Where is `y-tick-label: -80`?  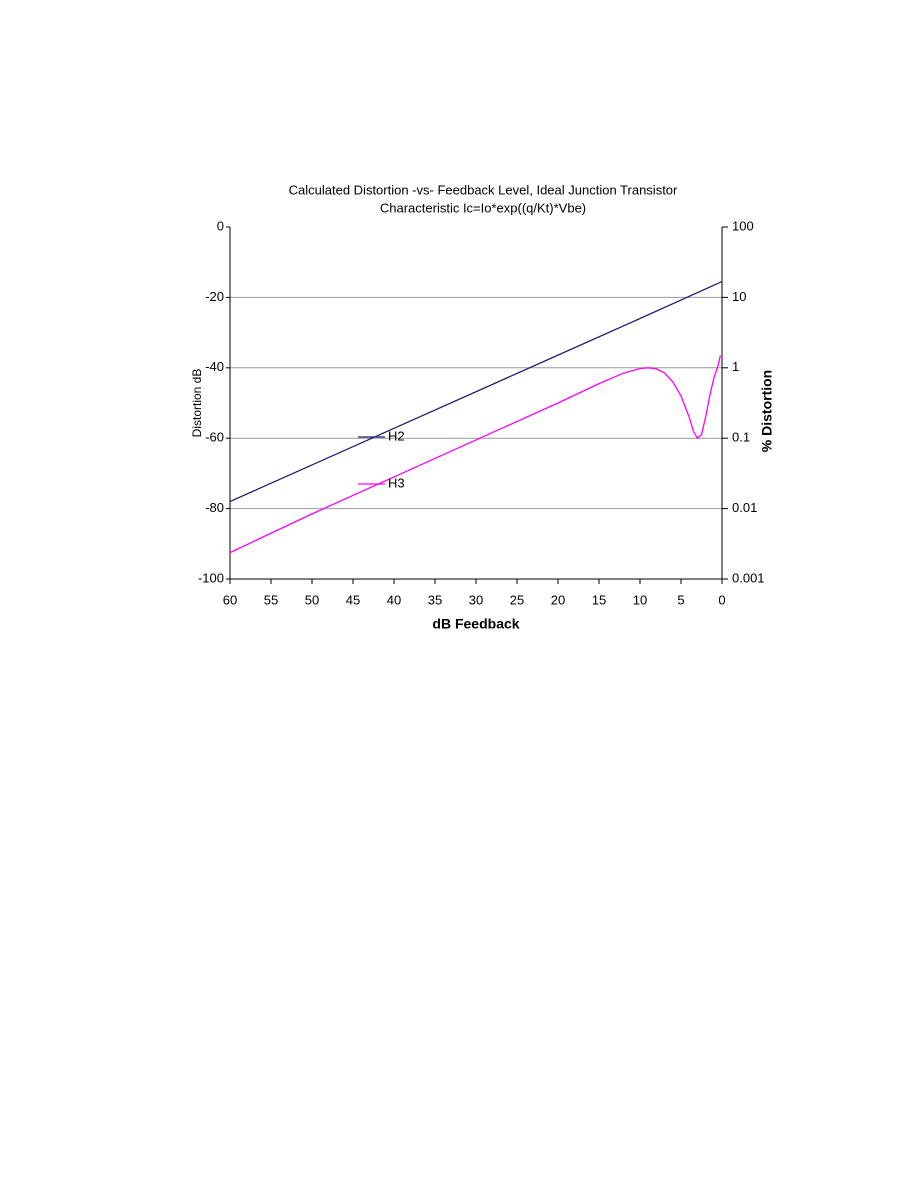 y-tick-label: -80 is located at coordinates (214, 507).